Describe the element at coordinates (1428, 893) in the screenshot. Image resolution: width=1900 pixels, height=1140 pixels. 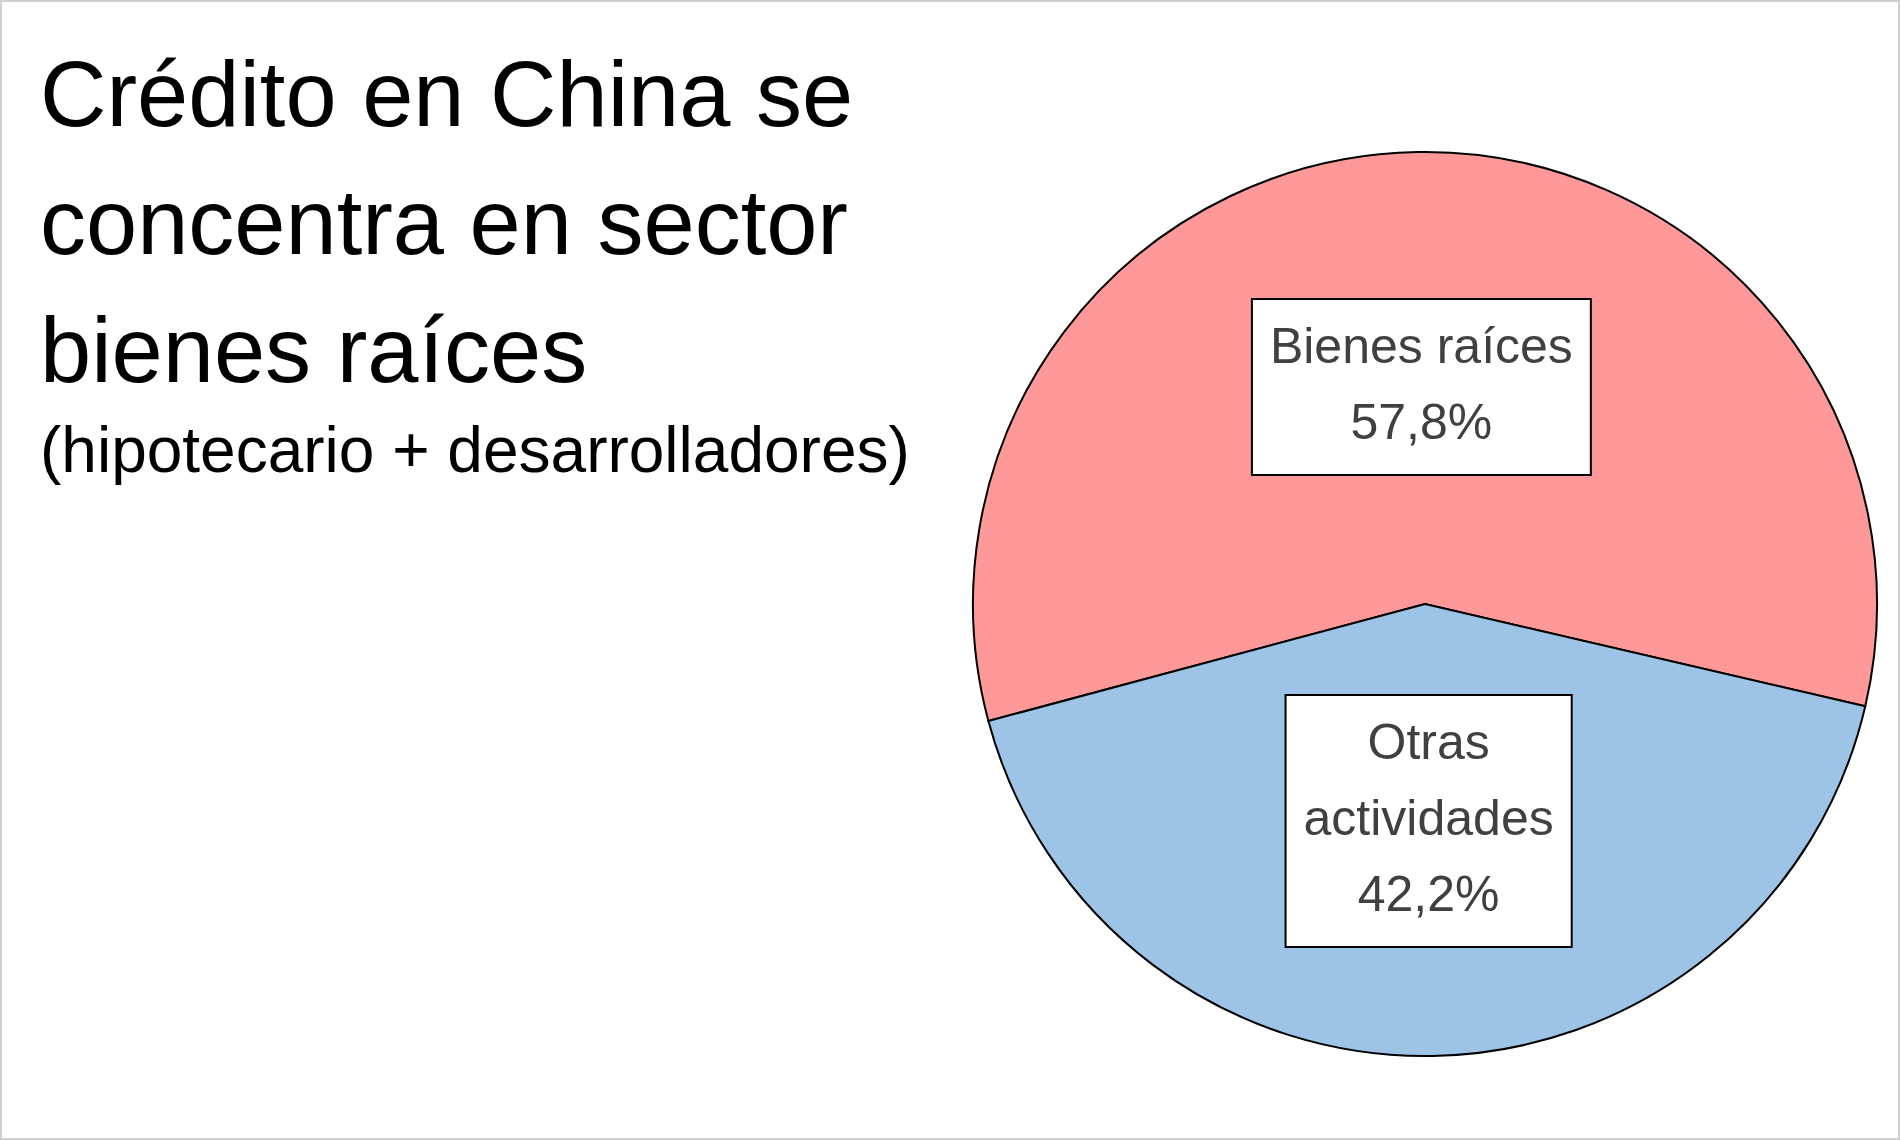
I see `data-label: 42,2%` at that location.